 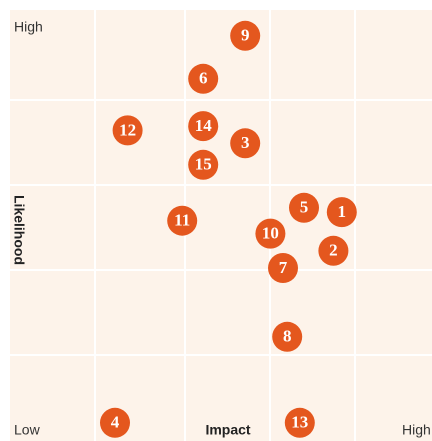 I want to click on point-label: 2, so click(x=333, y=250).